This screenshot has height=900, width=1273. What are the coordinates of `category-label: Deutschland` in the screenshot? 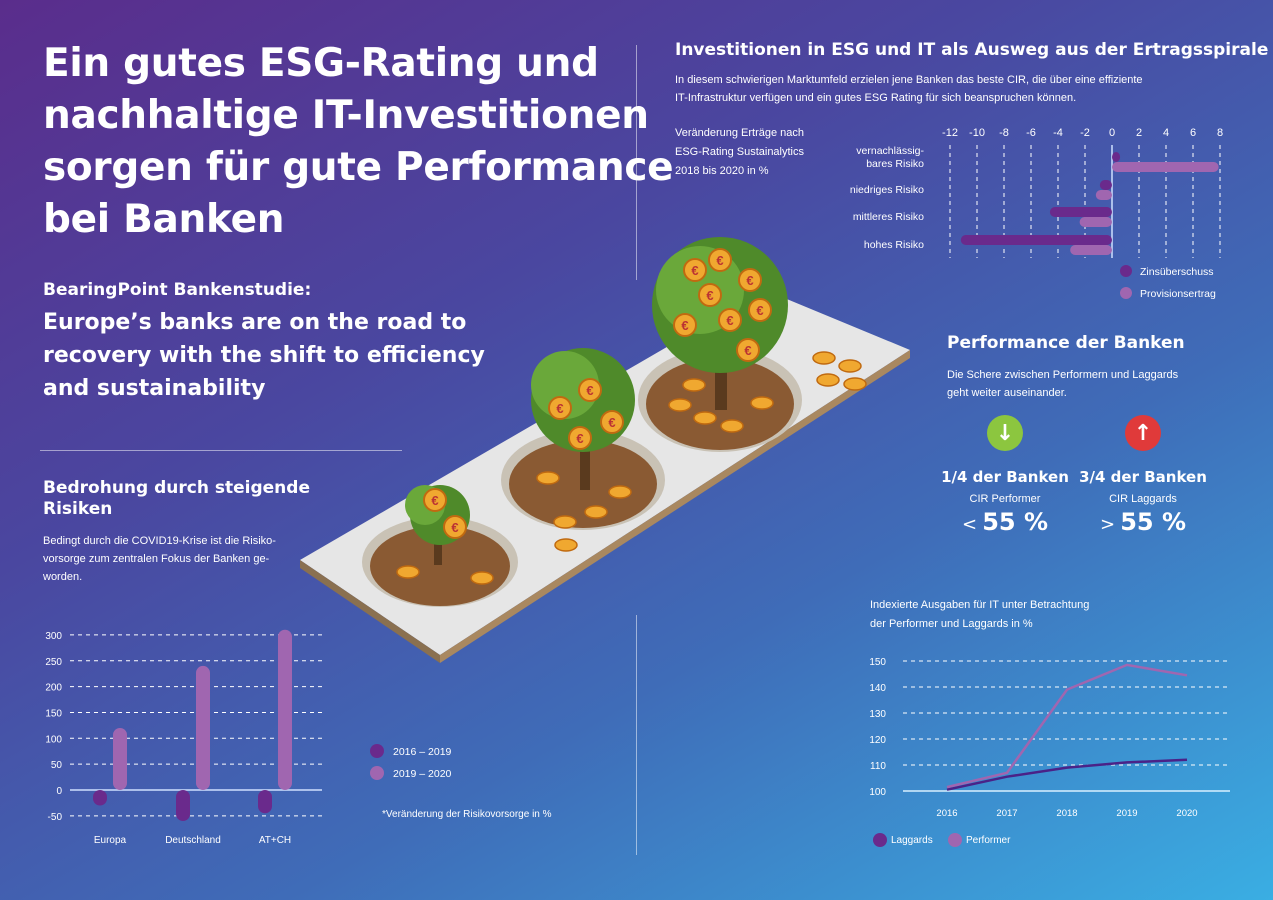 It's located at (193, 840).